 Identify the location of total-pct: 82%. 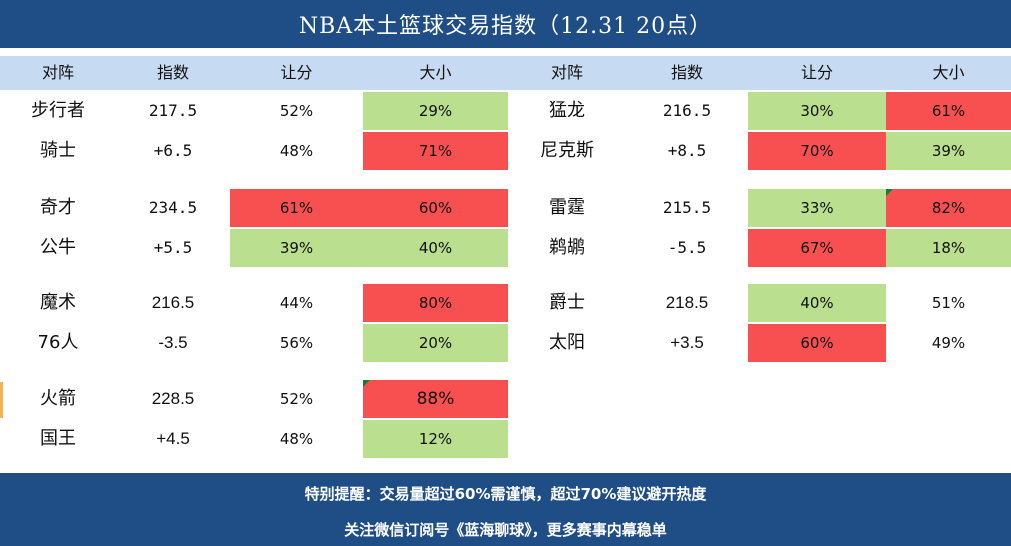
(948, 208).